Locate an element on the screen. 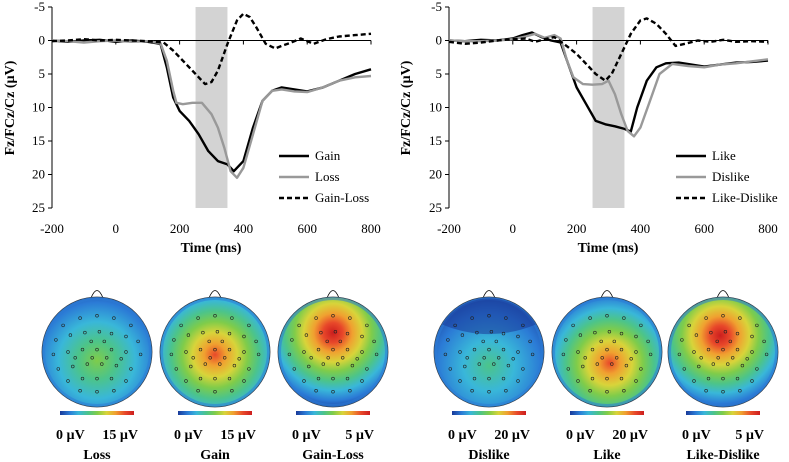 Image resolution: width=789 pixels, height=462 pixels. legend-label: Gain is located at coordinates (328, 155).